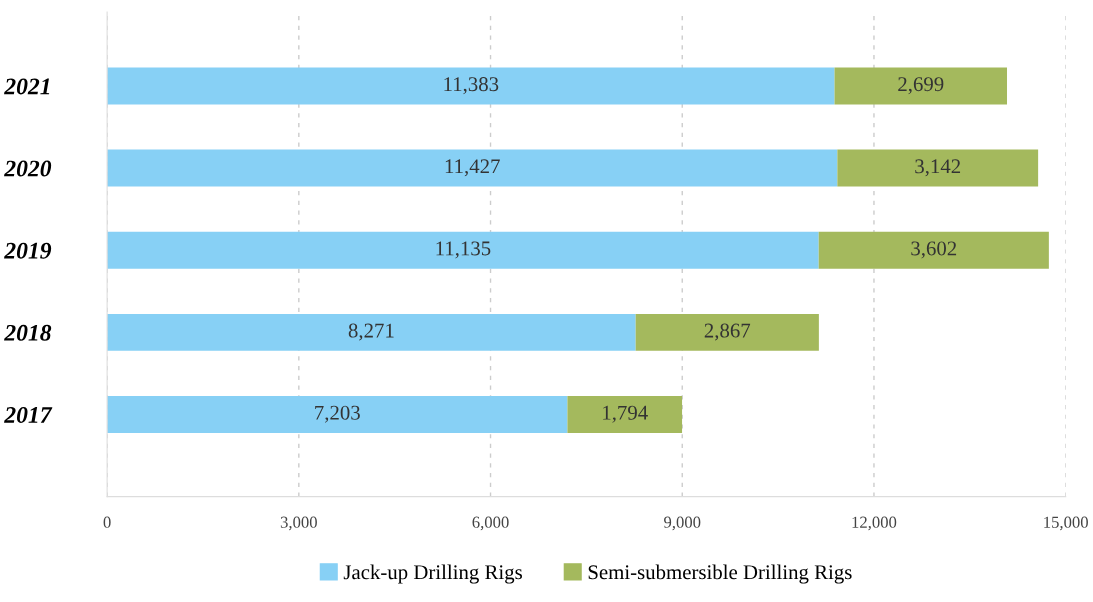 The width and height of the screenshot is (1093, 602). I want to click on data-label: 2,699, so click(921, 86).